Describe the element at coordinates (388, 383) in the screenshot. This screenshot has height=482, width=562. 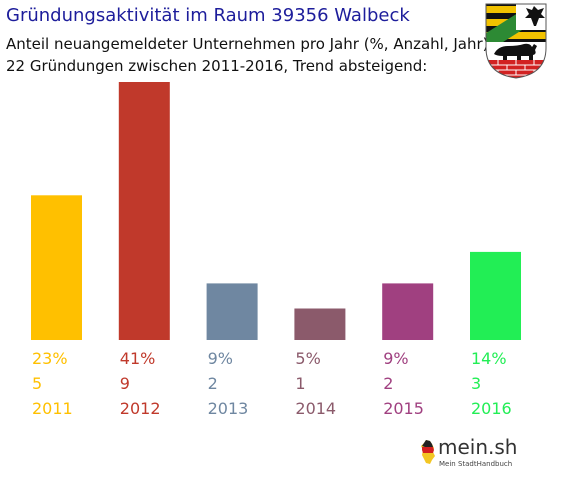
I see `count-label-2015: 2` at that location.